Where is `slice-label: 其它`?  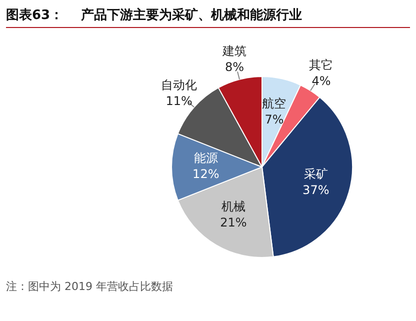 slice-label: 其它 is located at coordinates (321, 65).